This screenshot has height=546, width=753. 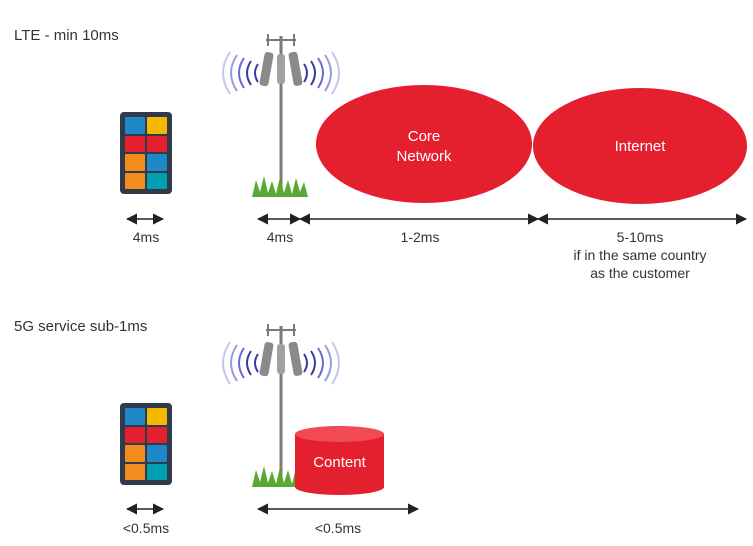 I want to click on internet-latency-label: 5-10ms, so click(x=640, y=237).